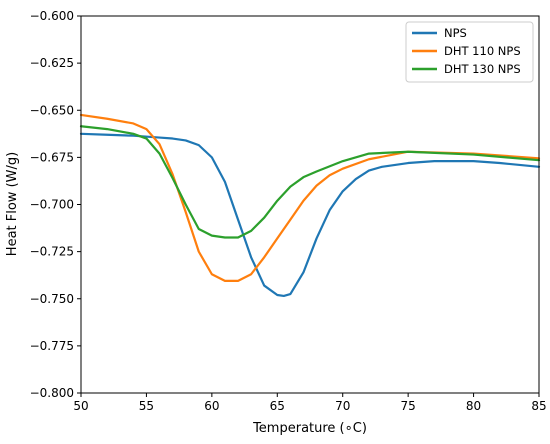  I want to click on x-tick-label: 65, so click(277, 406).